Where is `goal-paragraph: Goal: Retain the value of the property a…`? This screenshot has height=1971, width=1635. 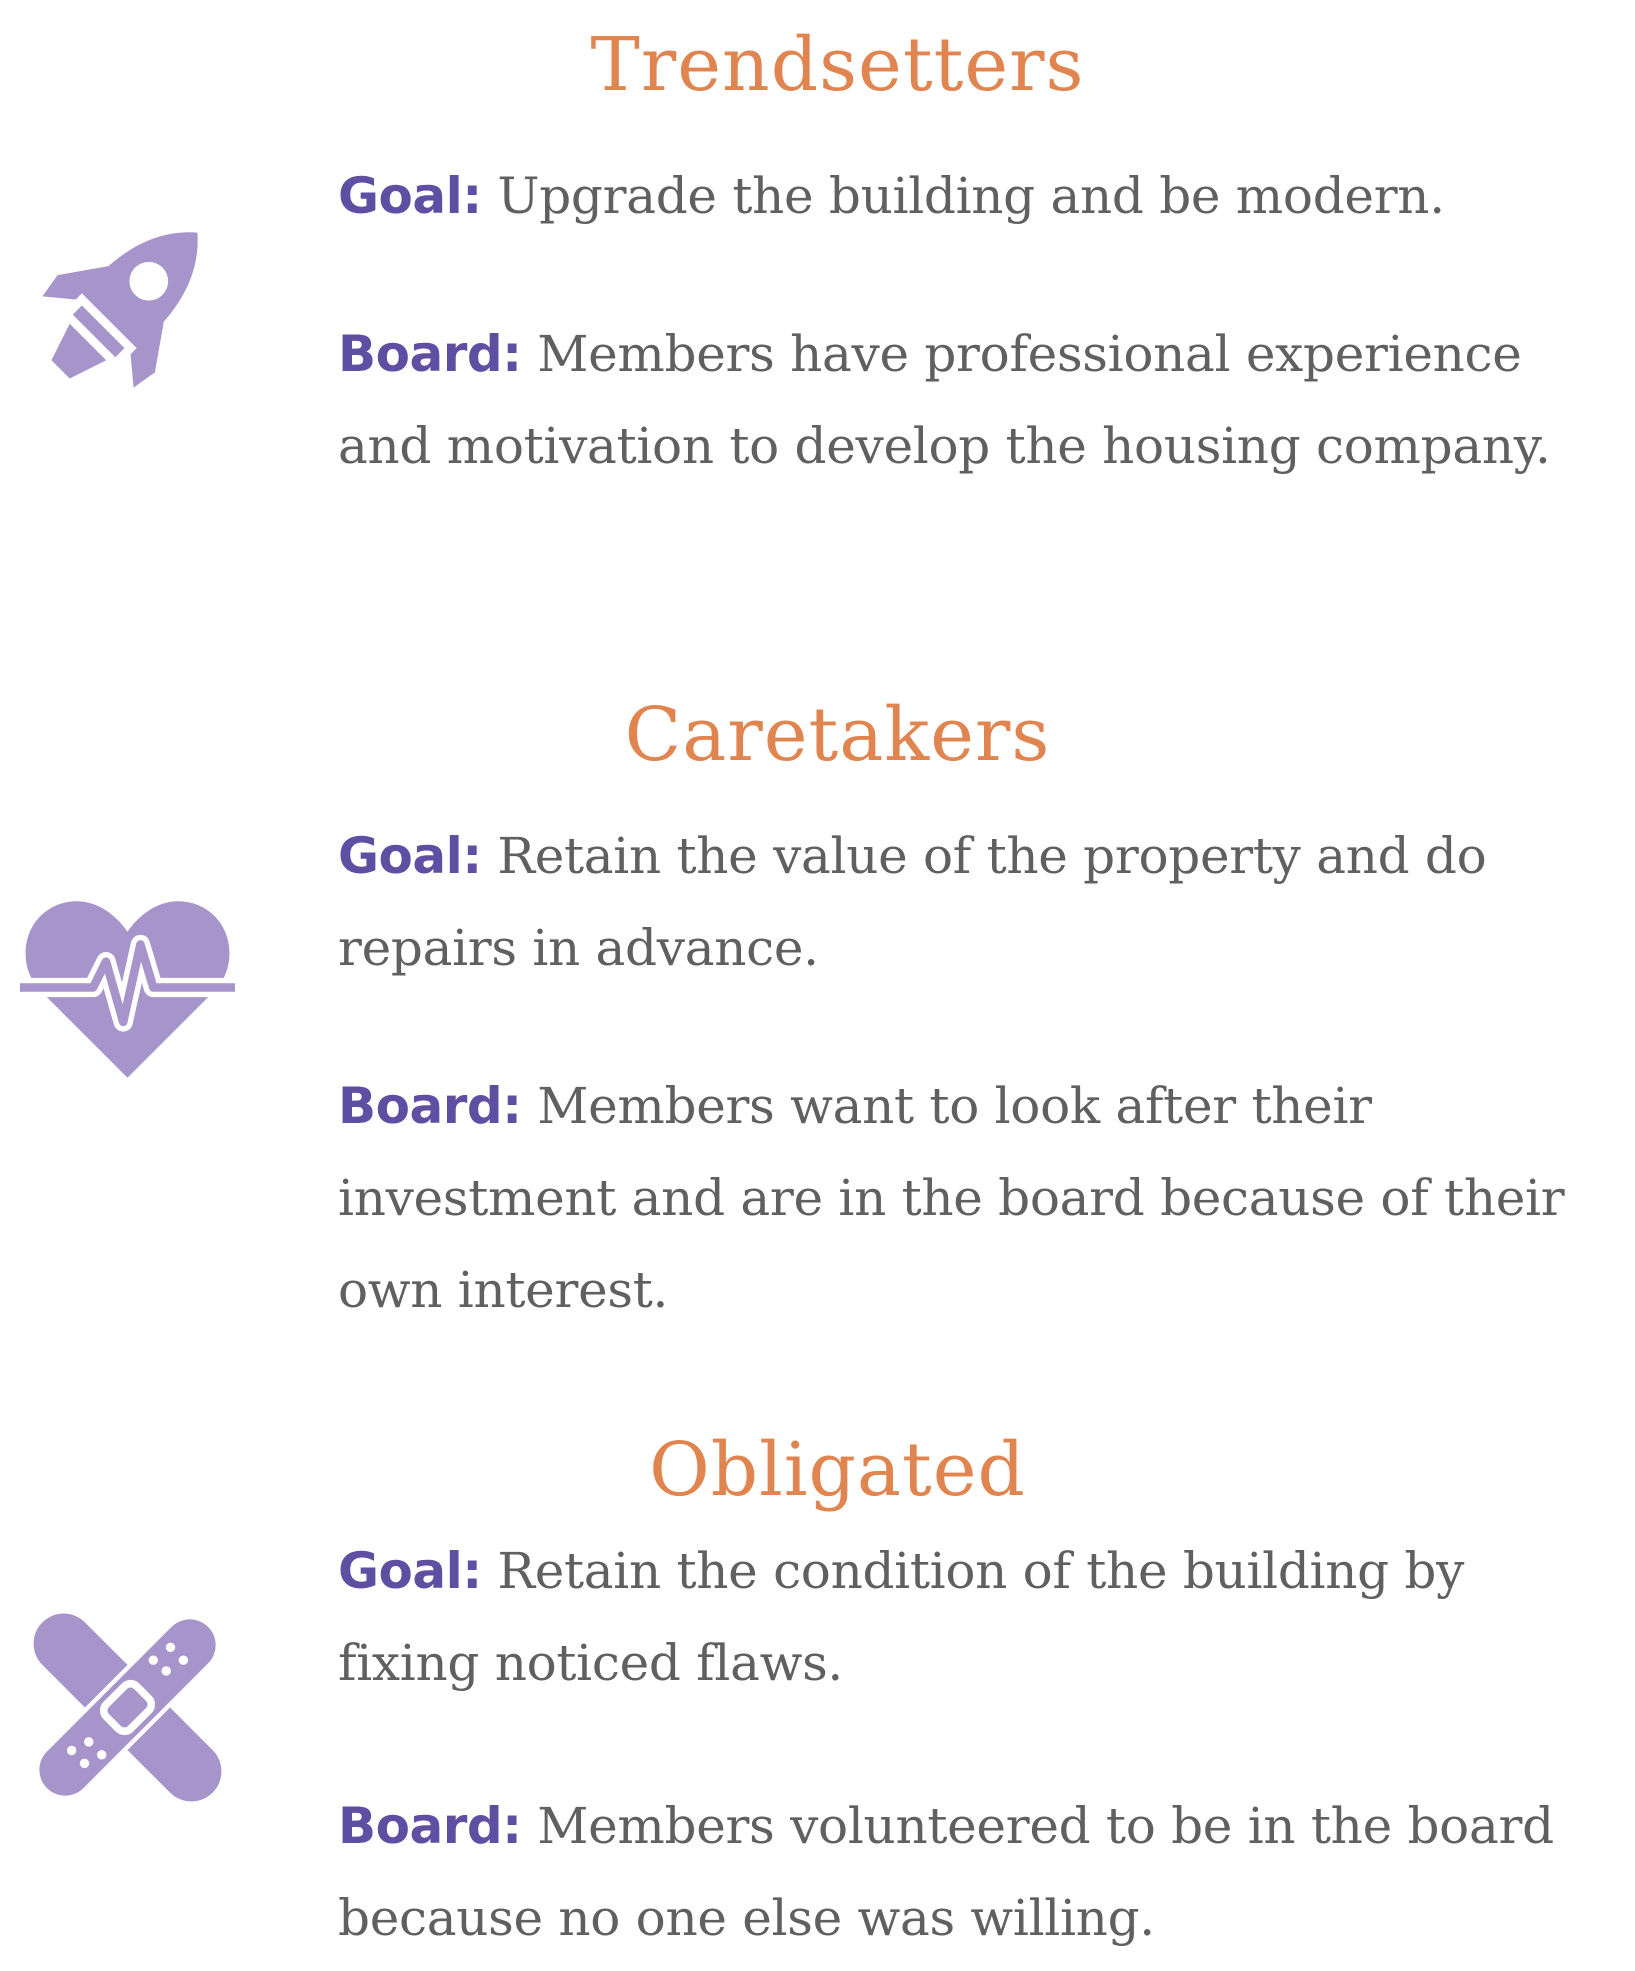 goal-paragraph: Goal: Retain the value of the property a… is located at coordinates (973, 902).